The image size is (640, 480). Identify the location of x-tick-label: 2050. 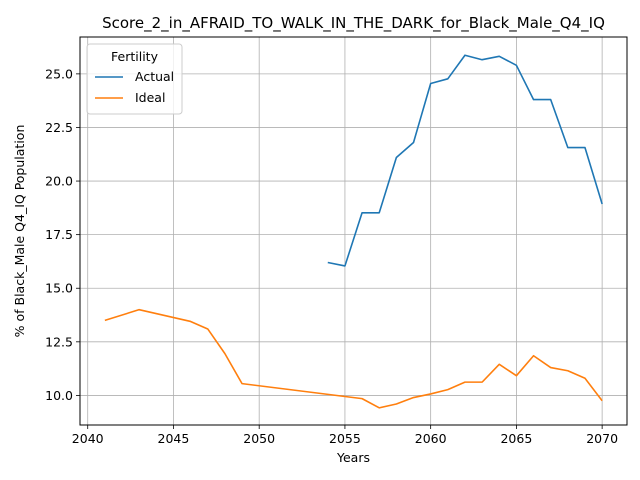
(259, 438).